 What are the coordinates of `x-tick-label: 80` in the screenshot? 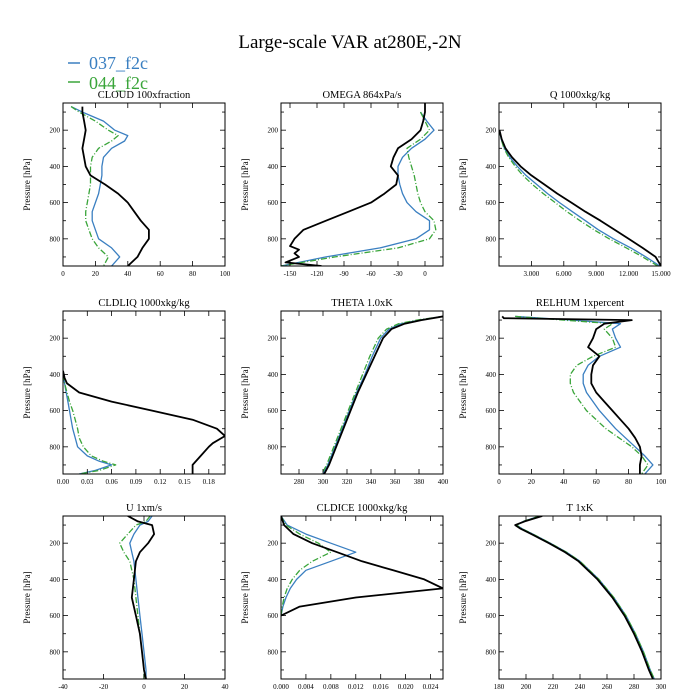 It's located at (629, 482).